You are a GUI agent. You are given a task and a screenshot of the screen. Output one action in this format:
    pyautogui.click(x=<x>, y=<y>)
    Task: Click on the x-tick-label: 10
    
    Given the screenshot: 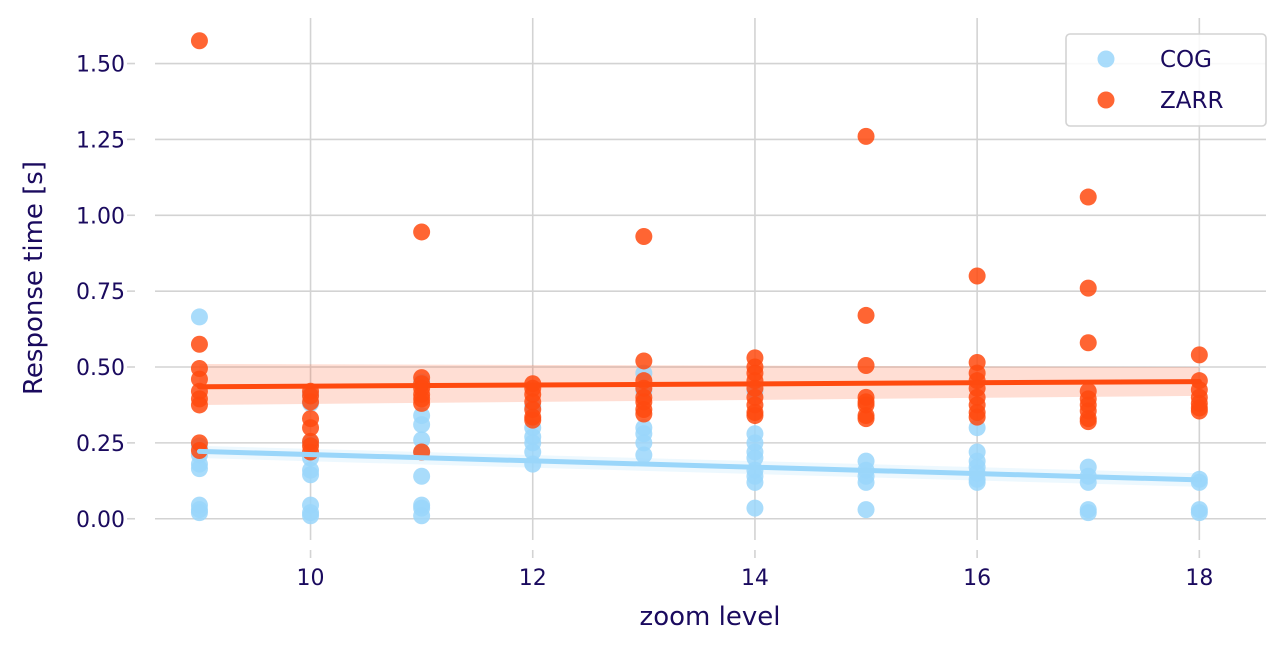 What is the action you would take?
    pyautogui.click(x=311, y=578)
    